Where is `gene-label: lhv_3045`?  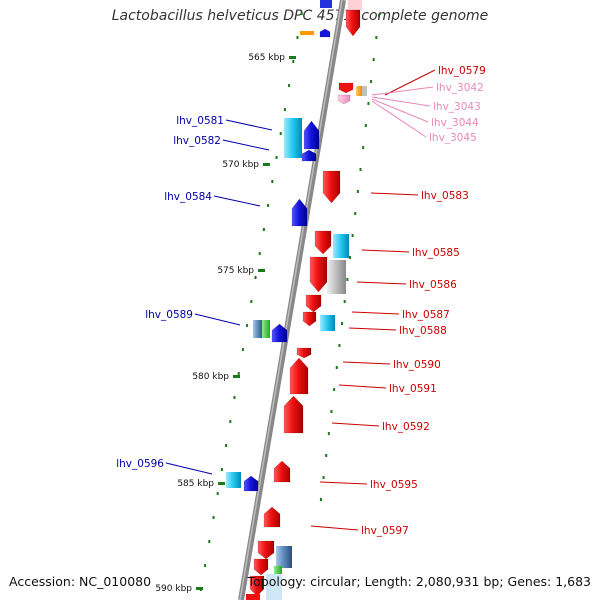
gene-label: lhv_3045 is located at coordinates (453, 138).